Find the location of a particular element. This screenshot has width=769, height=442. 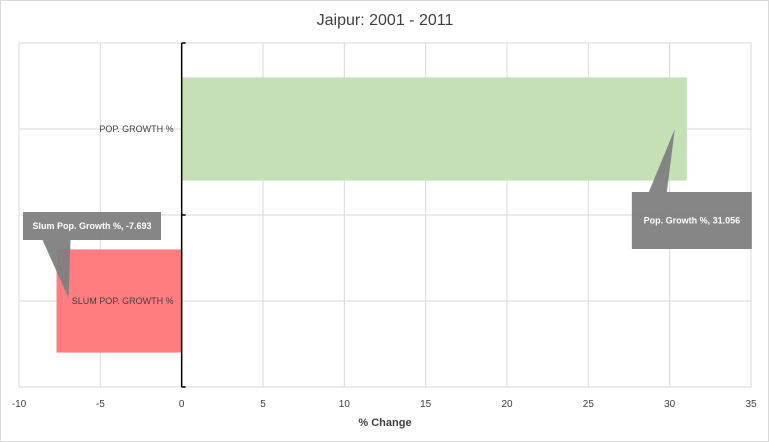

x-tick-label: 35 is located at coordinates (751, 404).